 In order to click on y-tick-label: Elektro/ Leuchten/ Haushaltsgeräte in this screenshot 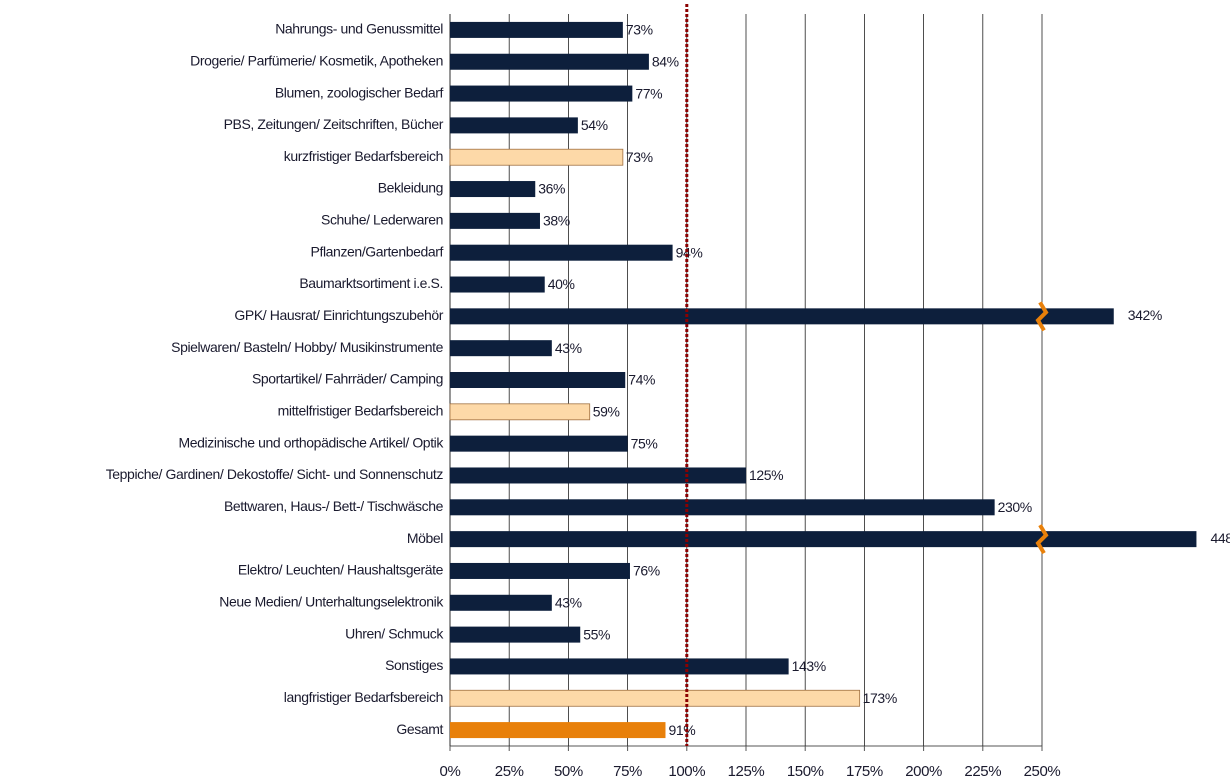, I will do `click(341, 570)`.